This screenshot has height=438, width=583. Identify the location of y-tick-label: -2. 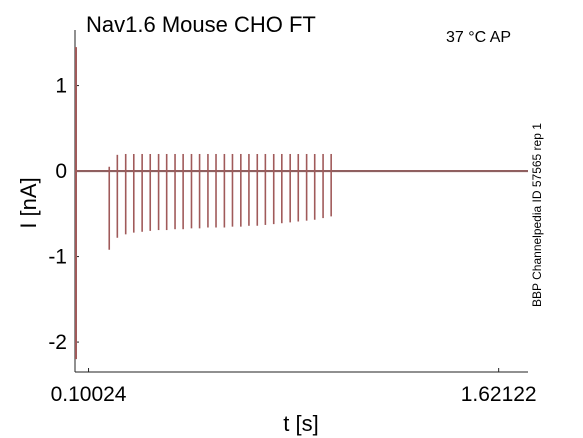
(57, 342).